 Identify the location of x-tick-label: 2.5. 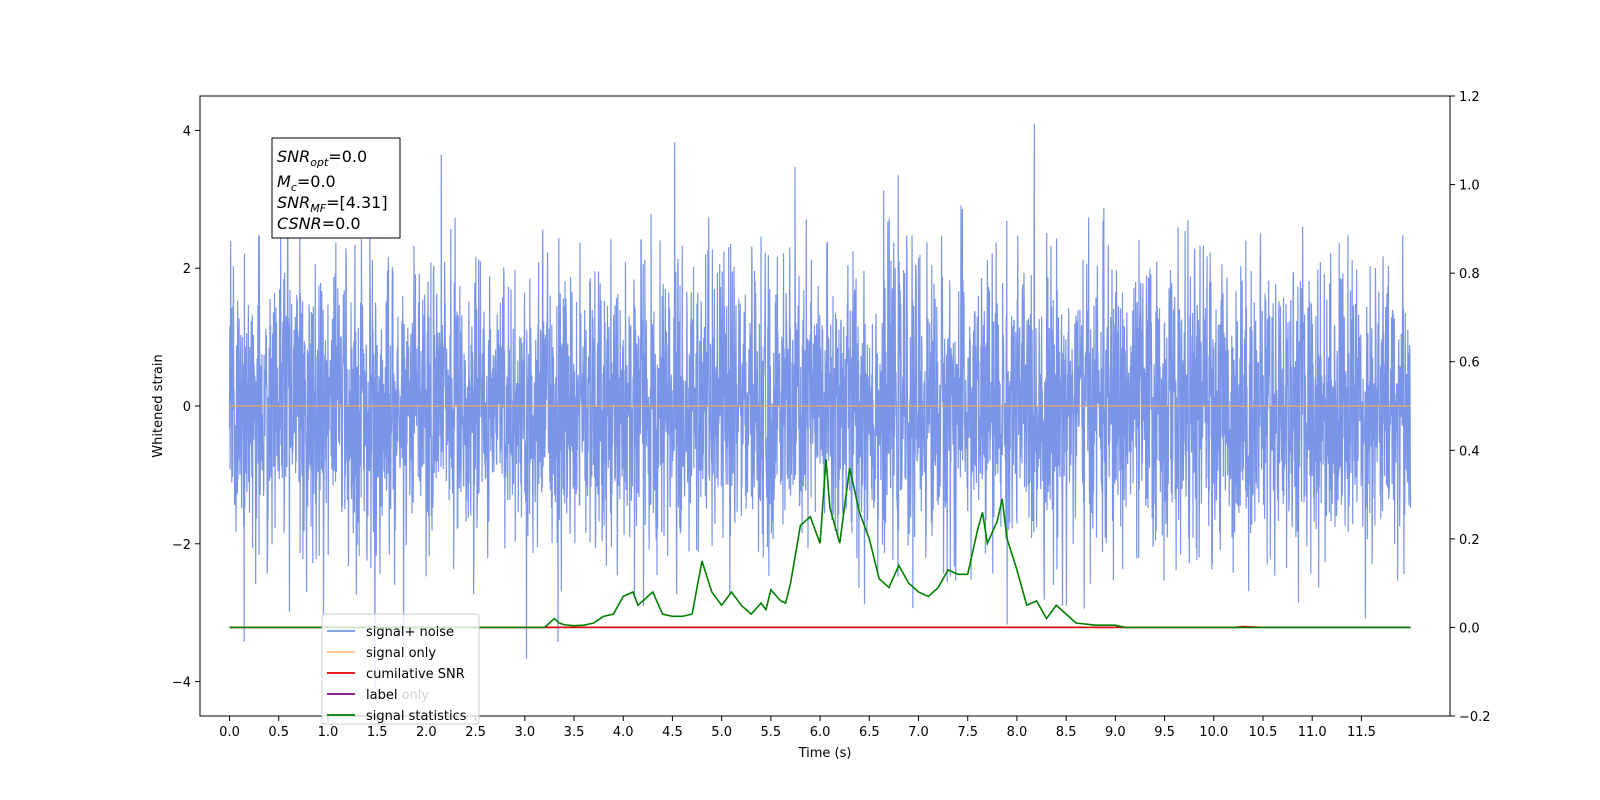
(475, 732).